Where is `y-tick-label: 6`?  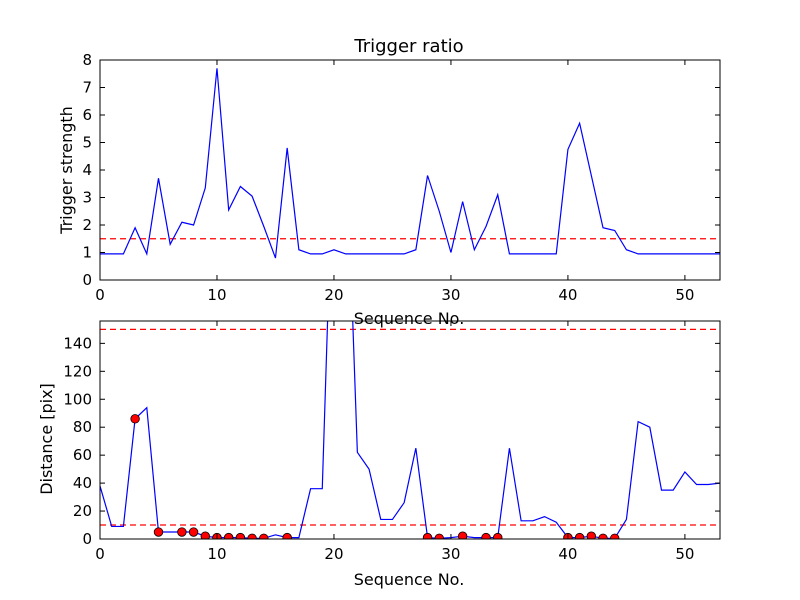 y-tick-label: 6 is located at coordinates (87, 115).